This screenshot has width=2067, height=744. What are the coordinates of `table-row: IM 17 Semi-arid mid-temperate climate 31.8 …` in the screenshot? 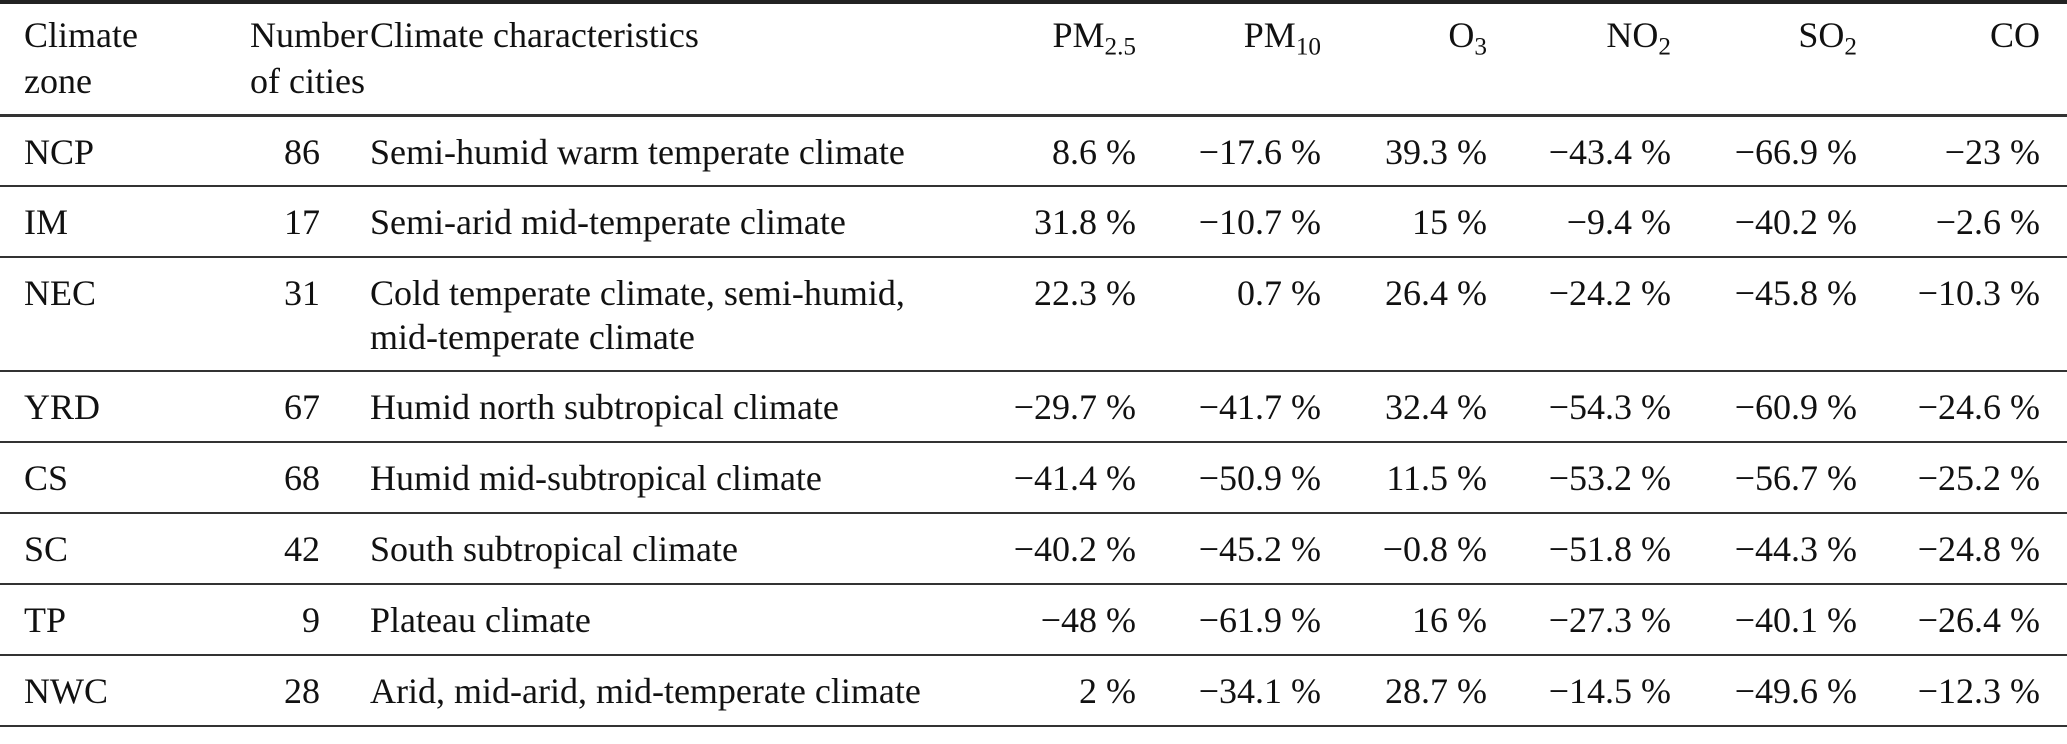 It's located at (1033, 221).